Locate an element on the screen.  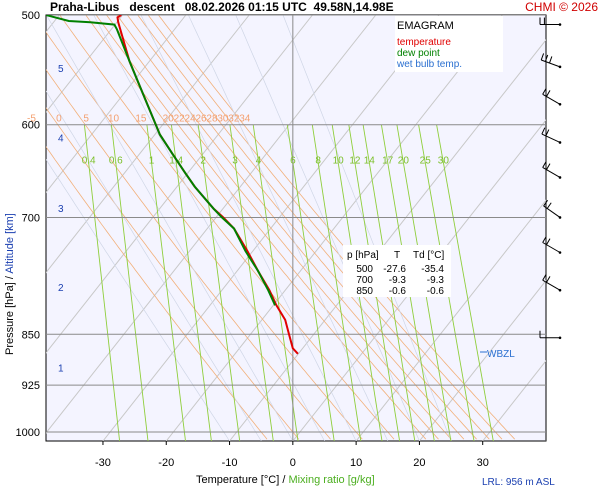
mixing-ratio-label: 30 is located at coordinates (444, 161).